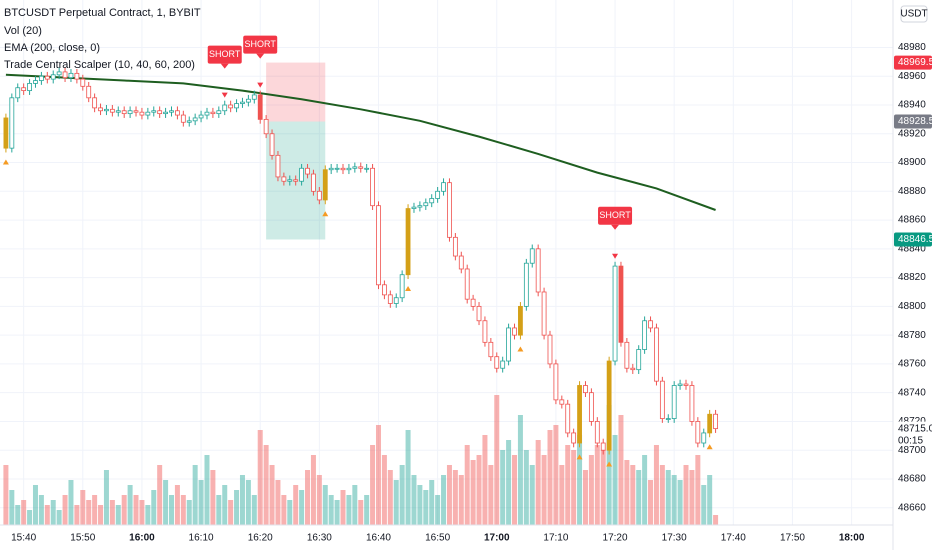 The height and width of the screenshot is (550, 932). I want to click on currency-label: USDT, so click(913, 14).